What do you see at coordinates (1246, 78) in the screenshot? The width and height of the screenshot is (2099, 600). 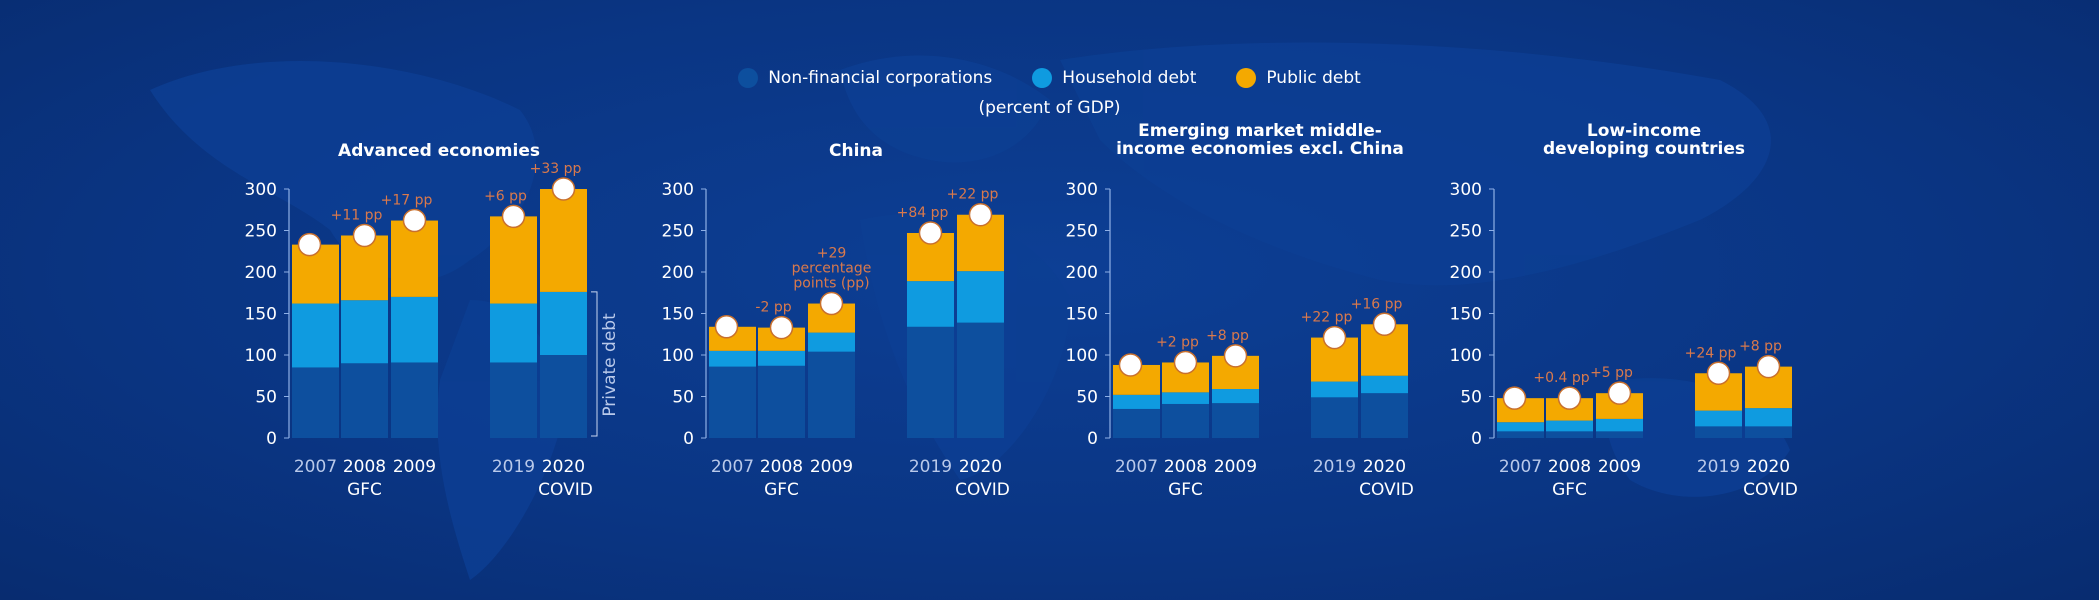 I see `legend-swatch-public` at bounding box center [1246, 78].